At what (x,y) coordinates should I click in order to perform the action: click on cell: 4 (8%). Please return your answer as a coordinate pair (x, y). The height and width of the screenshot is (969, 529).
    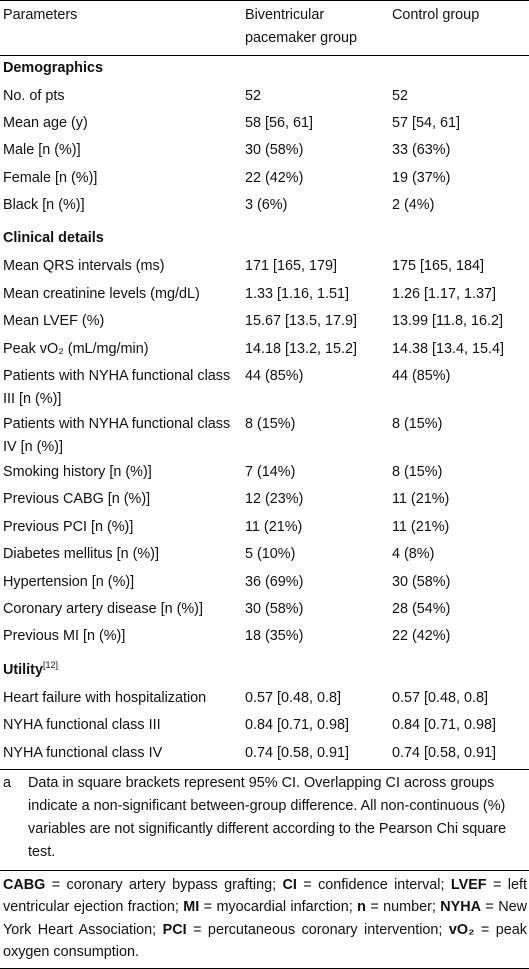
    Looking at the image, I should click on (413, 554).